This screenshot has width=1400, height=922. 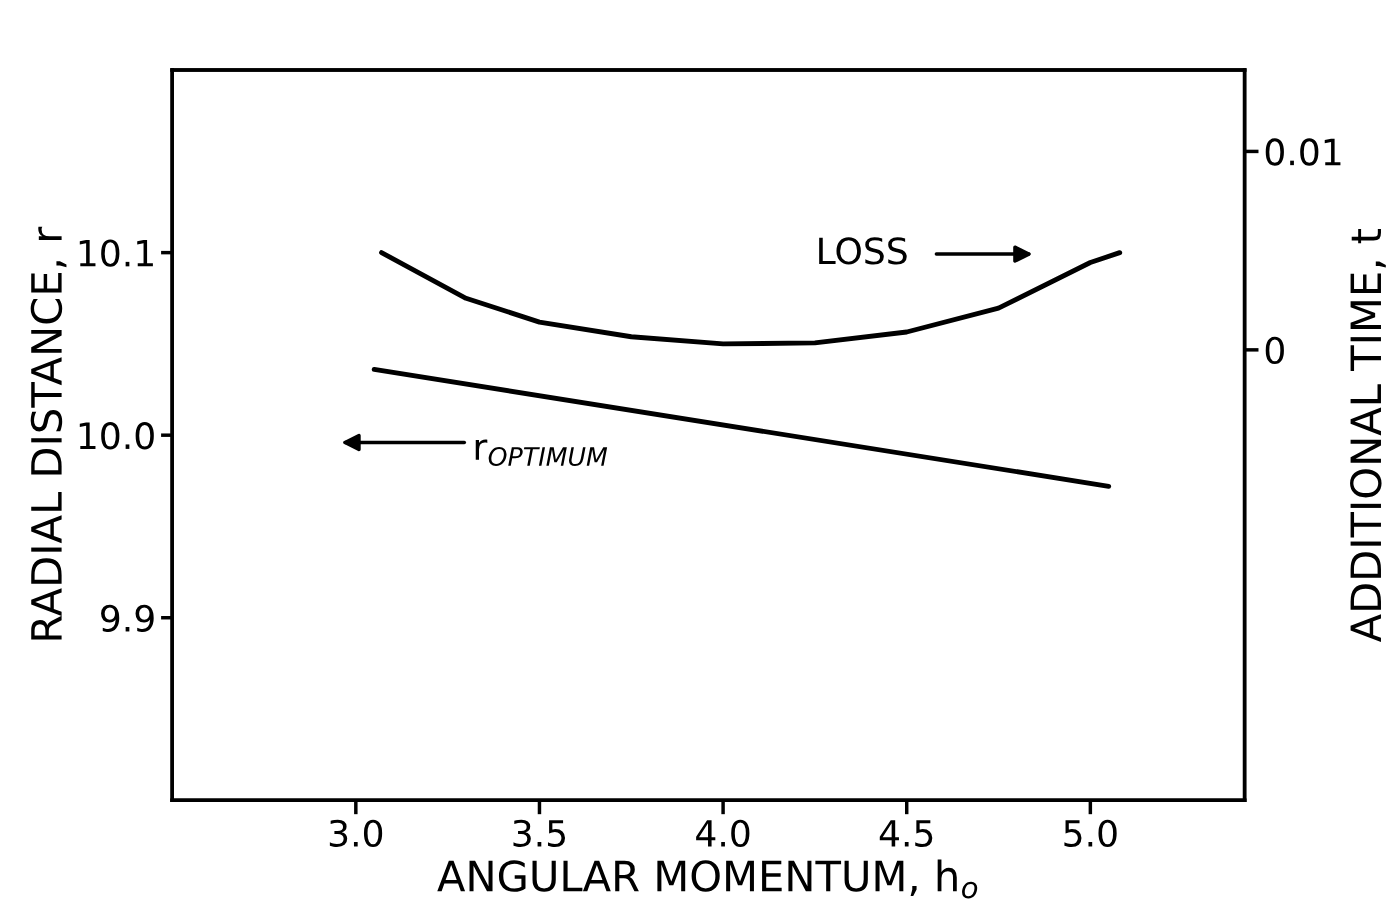 I want to click on annotation: r$_{OPTIMUM}$, so click(x=541, y=453).